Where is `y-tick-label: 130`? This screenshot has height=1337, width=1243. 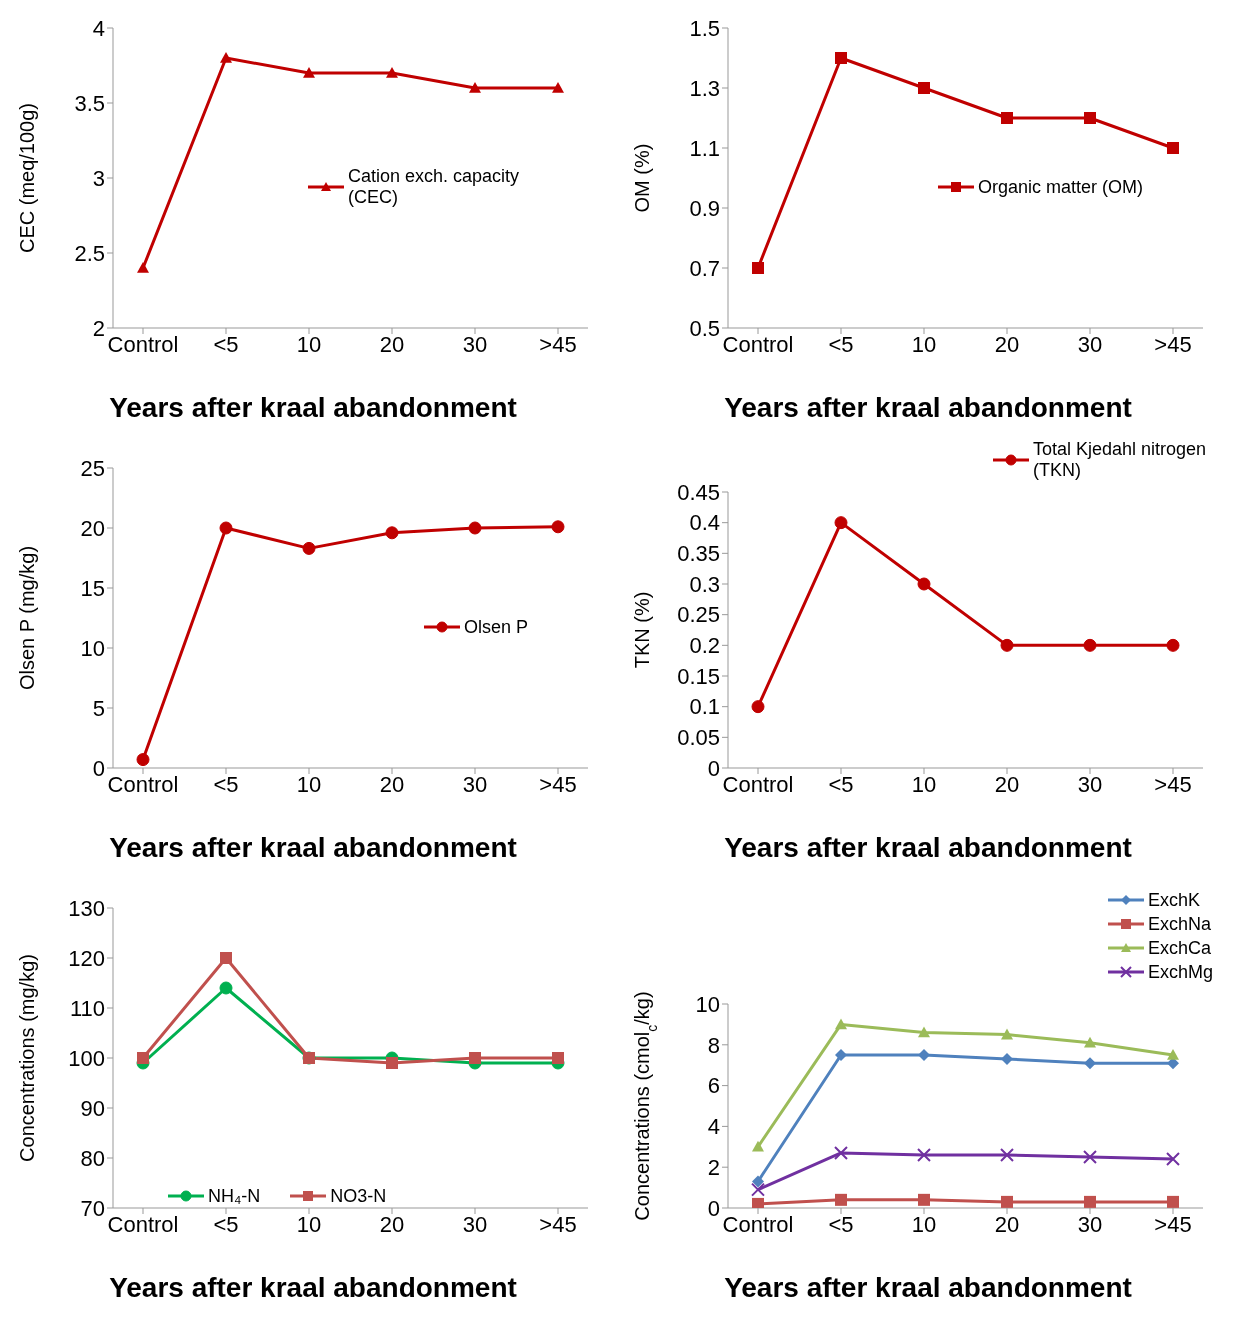
y-tick-label: 130 is located at coordinates (86, 908).